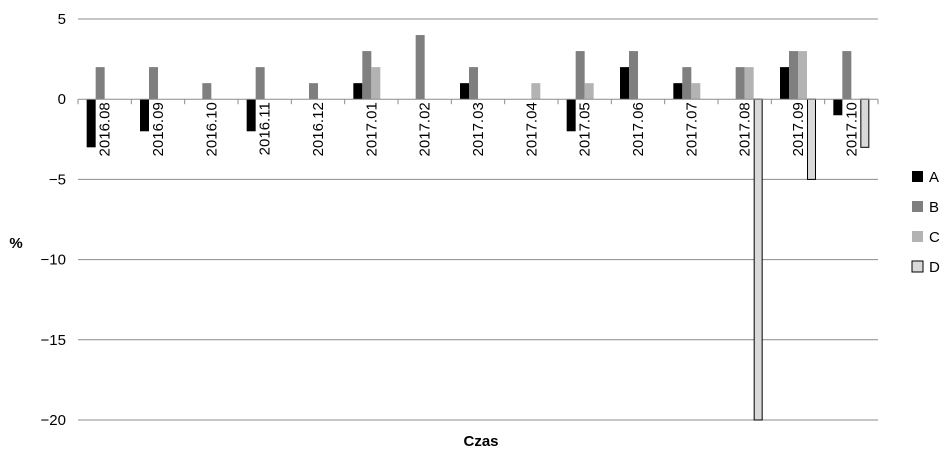 The height and width of the screenshot is (450, 944). What do you see at coordinates (367, 75) in the screenshot?
I see `bar-B-2017.01` at bounding box center [367, 75].